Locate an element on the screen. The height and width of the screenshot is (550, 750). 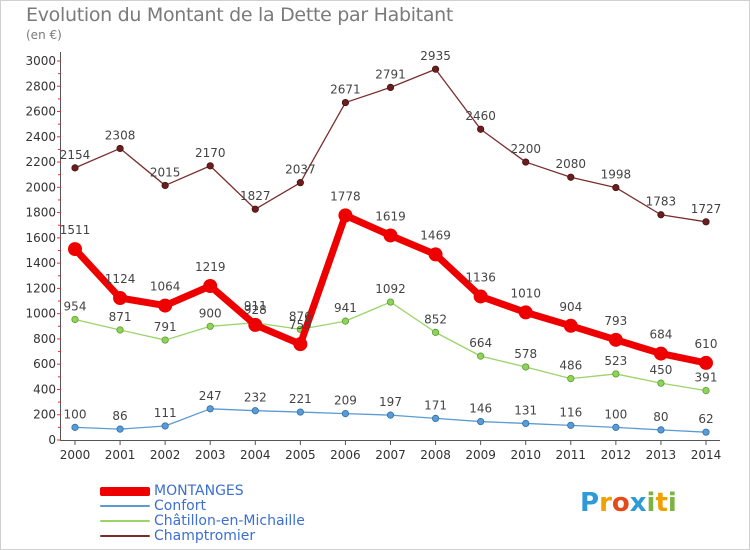
x-tick-label: 2000 is located at coordinates (75, 455).